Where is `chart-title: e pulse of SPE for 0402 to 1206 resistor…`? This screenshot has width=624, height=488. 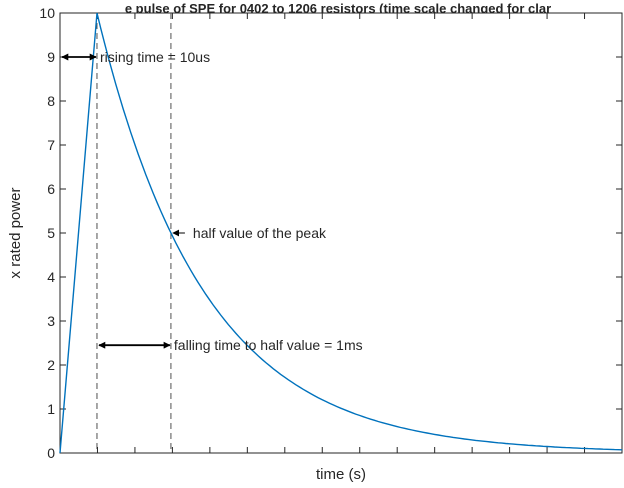 chart-title: e pulse of SPE for 0402 to 1206 resistor… is located at coordinates (338, 8).